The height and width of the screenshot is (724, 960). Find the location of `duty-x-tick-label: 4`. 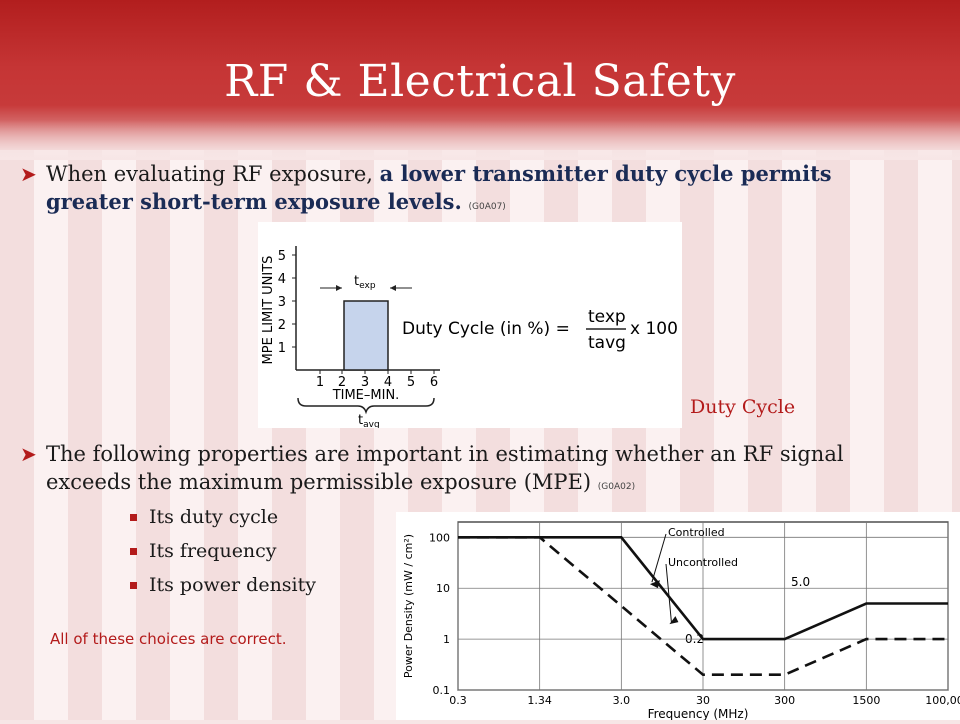

duty-x-tick-label: 4 is located at coordinates (388, 382).